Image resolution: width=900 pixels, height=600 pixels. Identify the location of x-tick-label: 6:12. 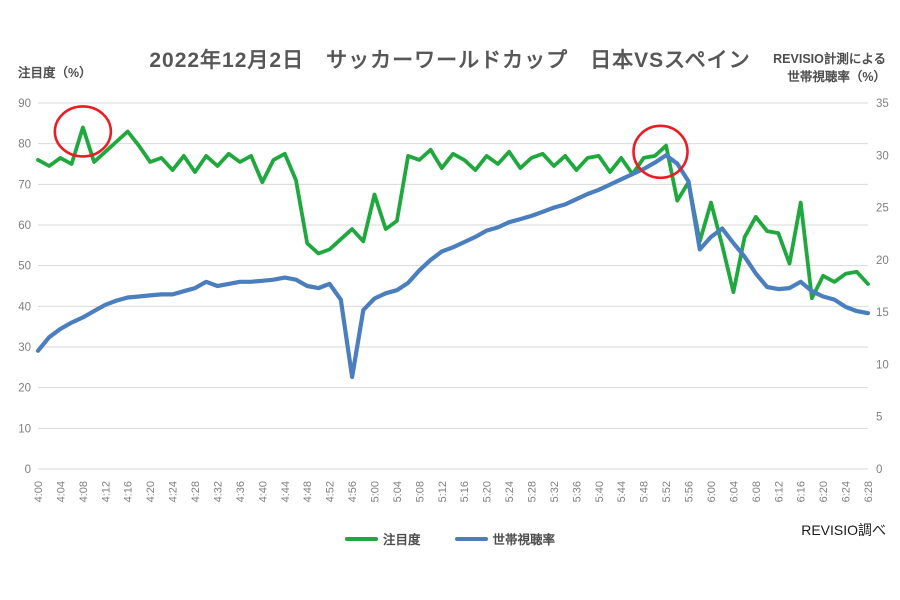
(779, 491).